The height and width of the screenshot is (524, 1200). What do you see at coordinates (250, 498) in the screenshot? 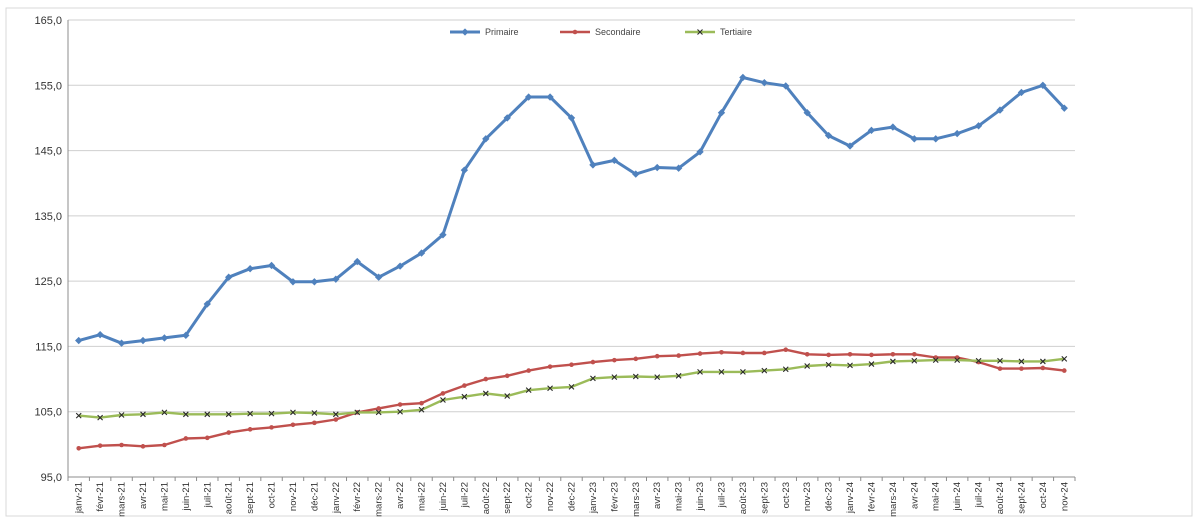
I see `x-tick-label: sept-21` at bounding box center [250, 498].